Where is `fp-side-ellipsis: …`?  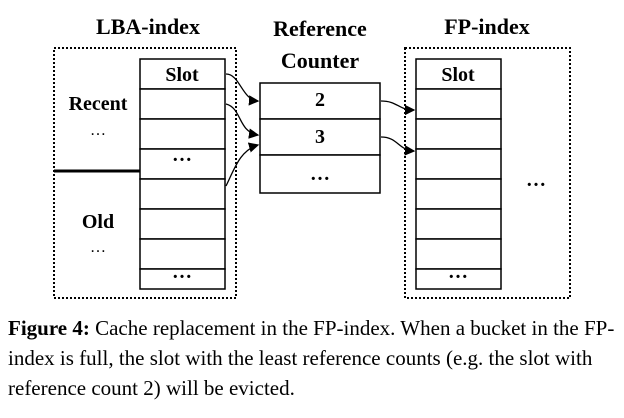
fp-side-ellipsis: … is located at coordinates (536, 180).